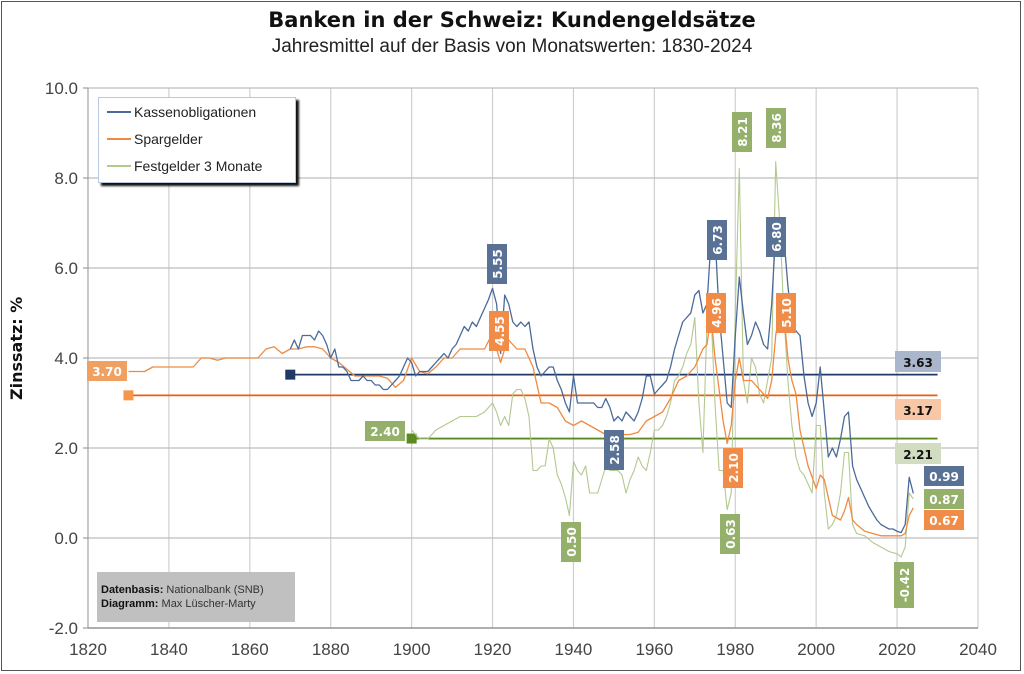  What do you see at coordinates (66, 448) in the screenshot?
I see `y-tick-label: 2.0` at bounding box center [66, 448].